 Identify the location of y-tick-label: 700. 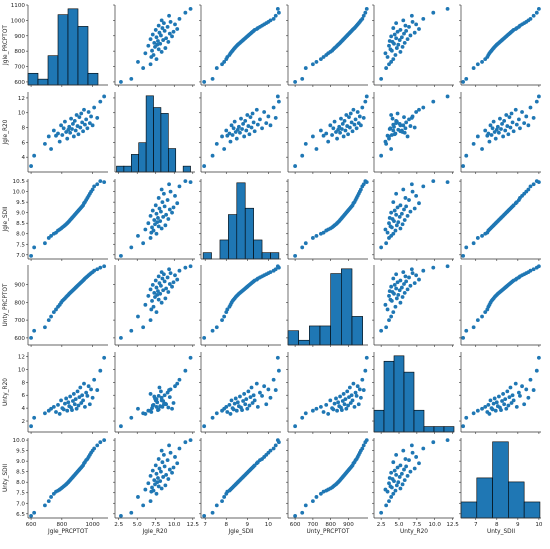
(19, 321).